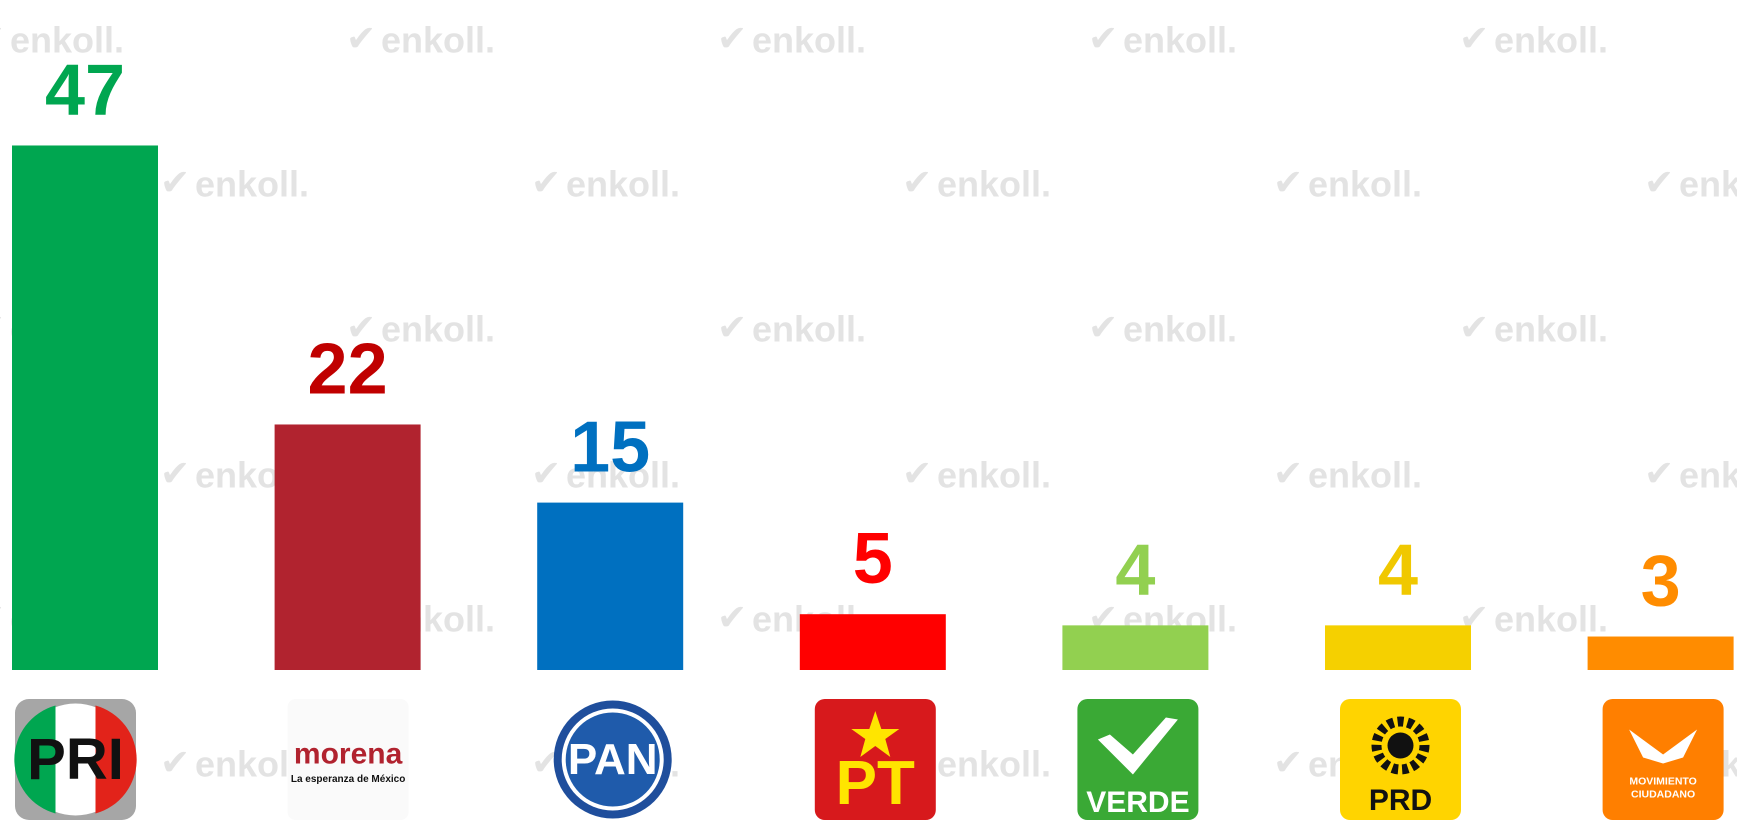 The height and width of the screenshot is (820, 1737). I want to click on logo-word: MOVIMIENTO, so click(1662, 781).